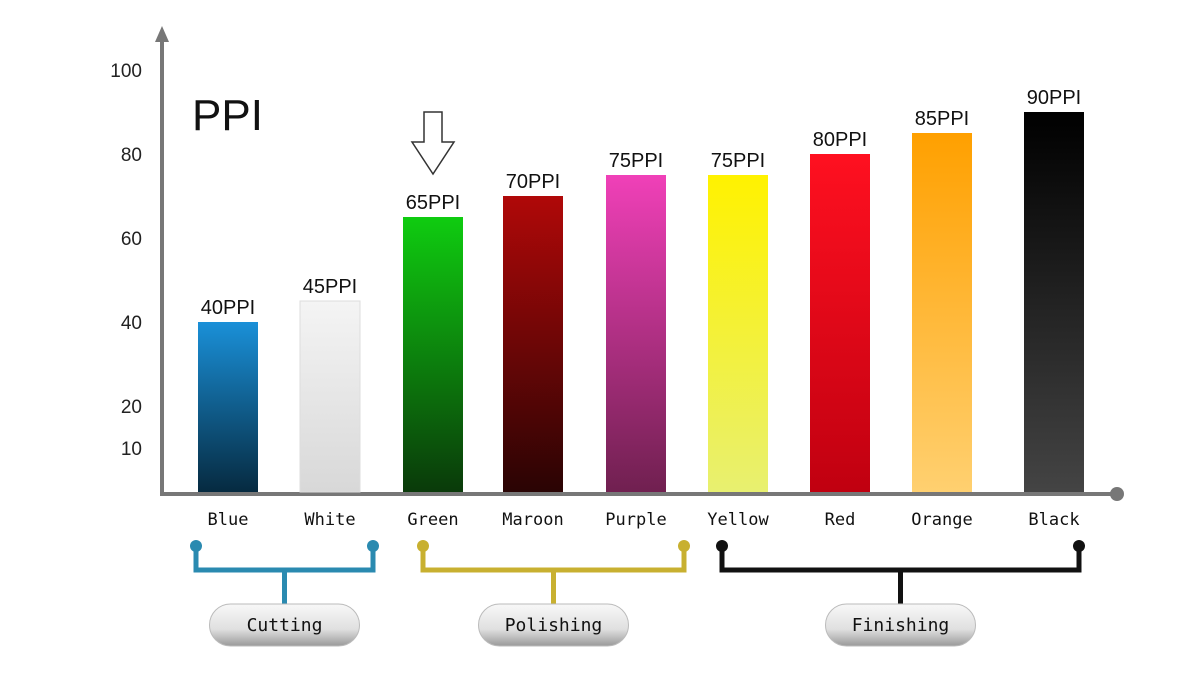 Image resolution: width=1200 pixels, height=692 pixels. Describe the element at coordinates (131, 239) in the screenshot. I see `y-tick-label: 60` at that location.